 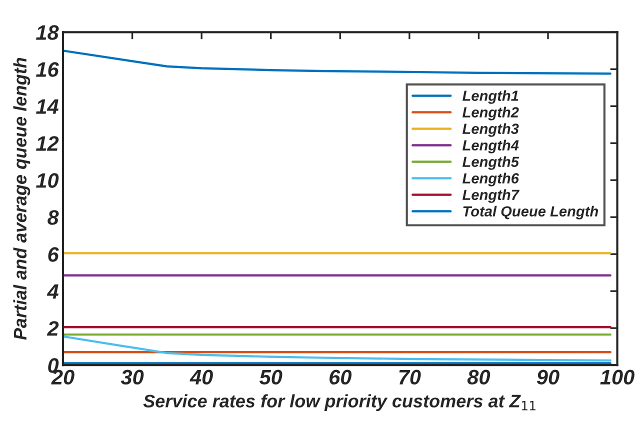 I want to click on legend-label: Length7, so click(x=491, y=196).